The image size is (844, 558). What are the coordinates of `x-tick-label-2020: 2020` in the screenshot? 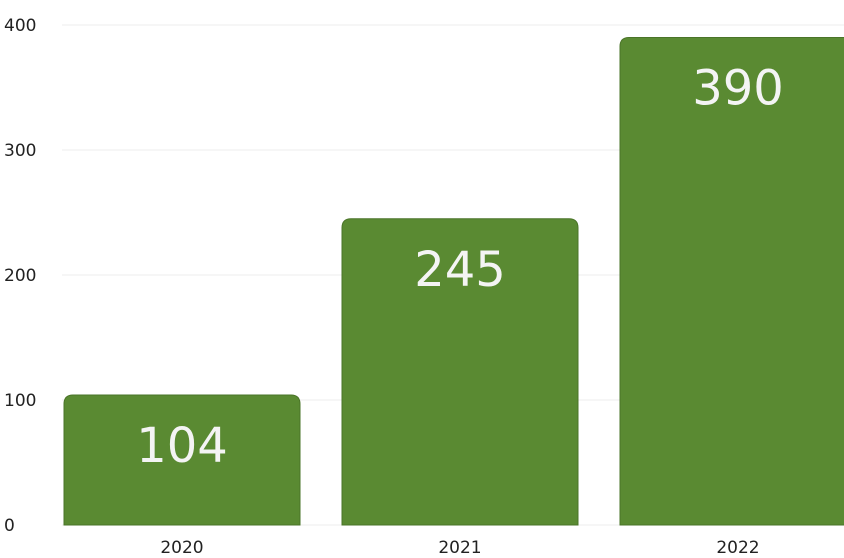 It's located at (181, 548).